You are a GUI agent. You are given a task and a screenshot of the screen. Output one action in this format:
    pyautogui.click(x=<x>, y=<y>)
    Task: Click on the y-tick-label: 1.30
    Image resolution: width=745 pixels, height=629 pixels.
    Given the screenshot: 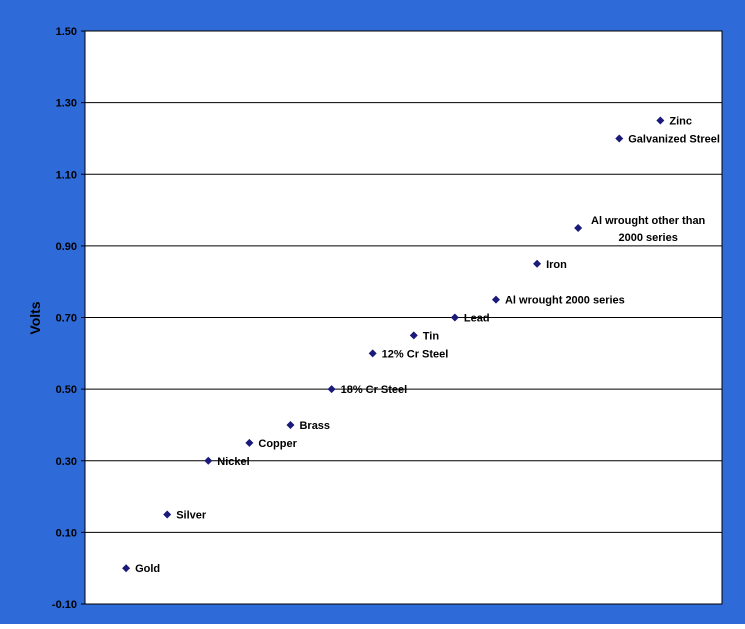 What is the action you would take?
    pyautogui.click(x=66, y=104)
    